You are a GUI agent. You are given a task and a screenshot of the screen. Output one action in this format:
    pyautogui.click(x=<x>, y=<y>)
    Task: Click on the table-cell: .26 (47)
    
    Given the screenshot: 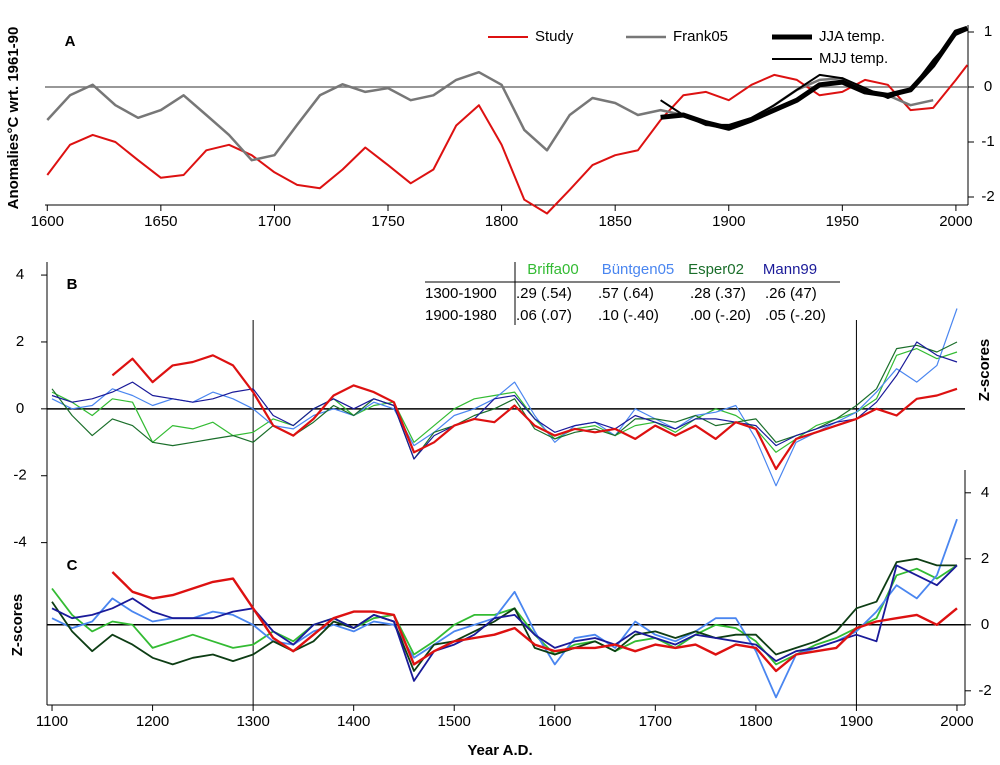 What is the action you would take?
    pyautogui.click(x=791, y=293)
    